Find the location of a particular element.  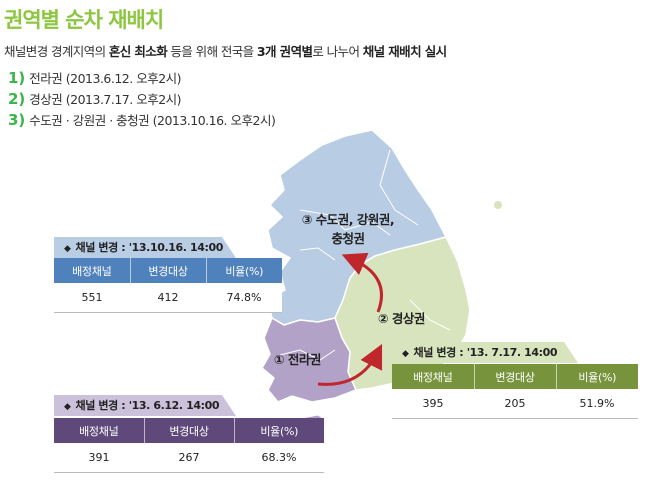

region-label-gyeongsang: ② 경상권 is located at coordinates (401, 318).